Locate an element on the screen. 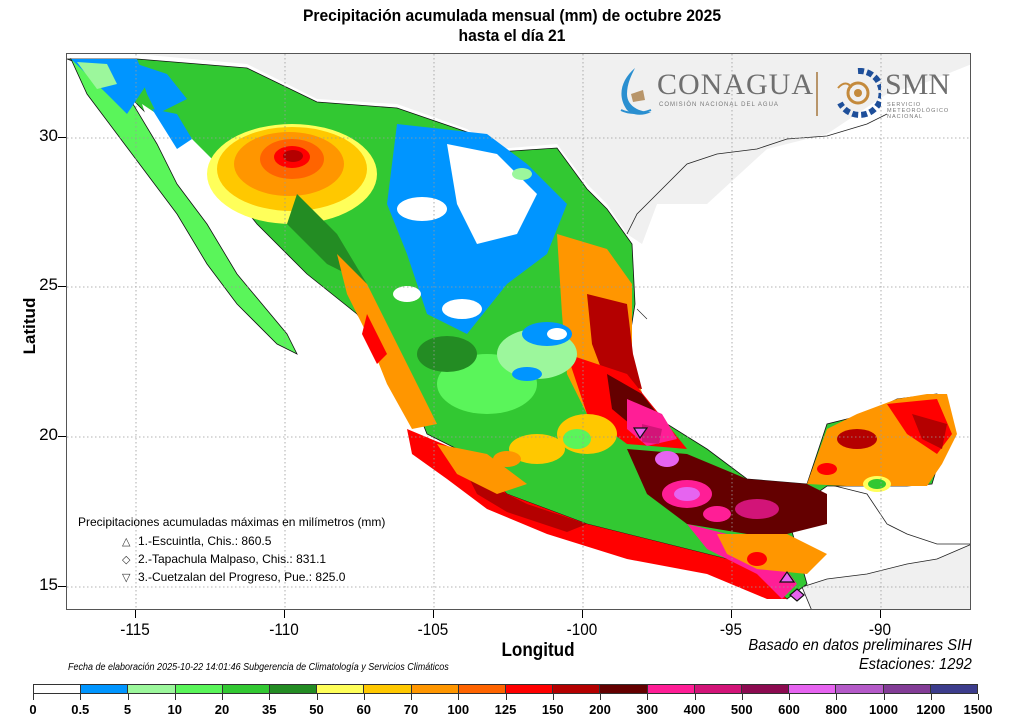  max-precip-entry: ▽ 3.-Cuetzalan del Progreso, Pue.: 825.0 is located at coordinates (231, 578).